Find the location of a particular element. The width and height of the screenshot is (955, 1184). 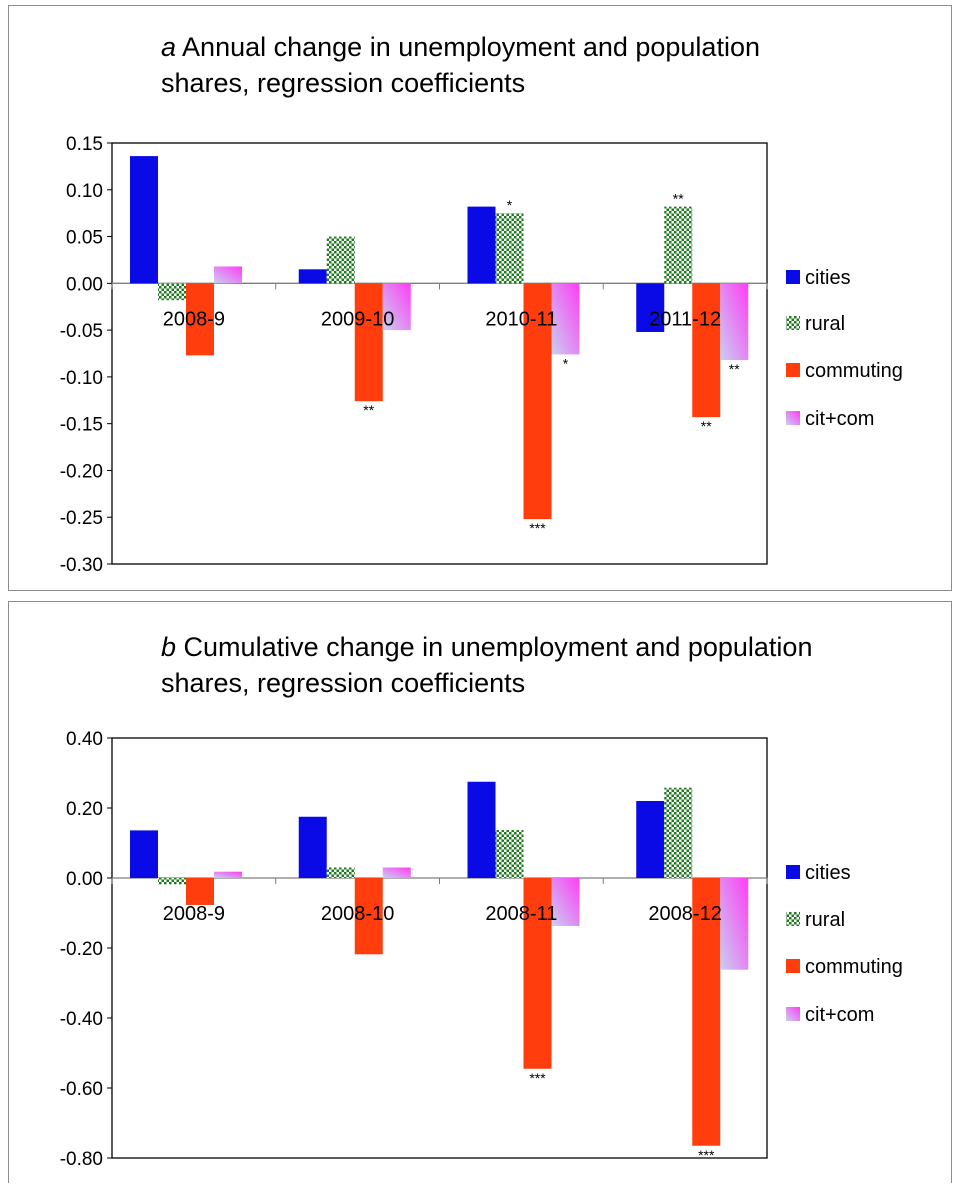

category-label: 2008-11 is located at coordinates (521, 914).